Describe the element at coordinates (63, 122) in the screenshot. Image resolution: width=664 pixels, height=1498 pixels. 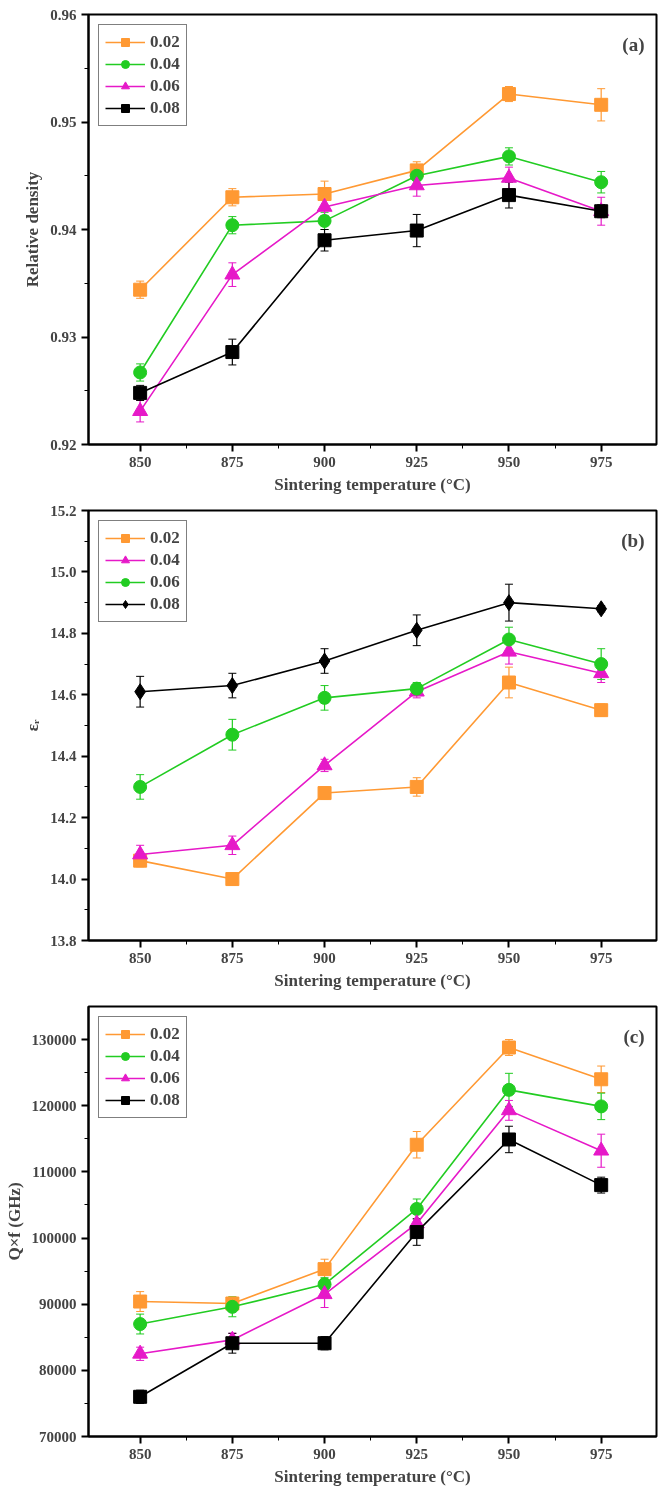
I see `y-tick-label: 0.95` at that location.